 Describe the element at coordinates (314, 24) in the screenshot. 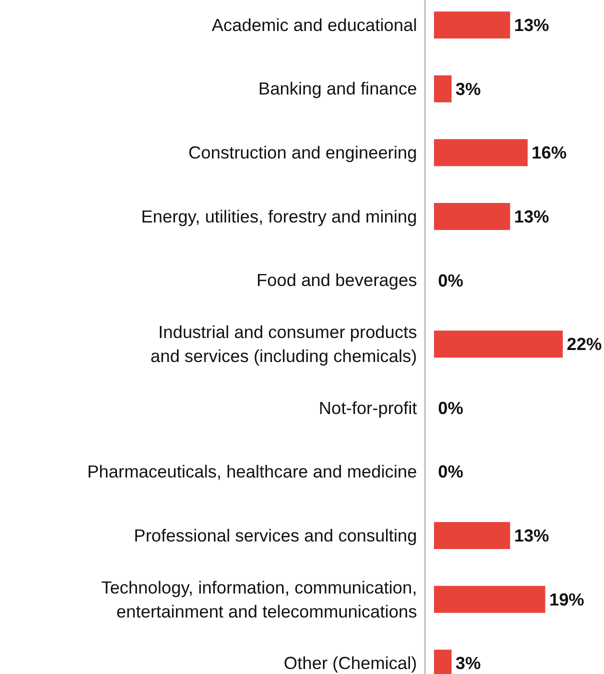

I see `y-tick-label: Academic and educational` at that location.